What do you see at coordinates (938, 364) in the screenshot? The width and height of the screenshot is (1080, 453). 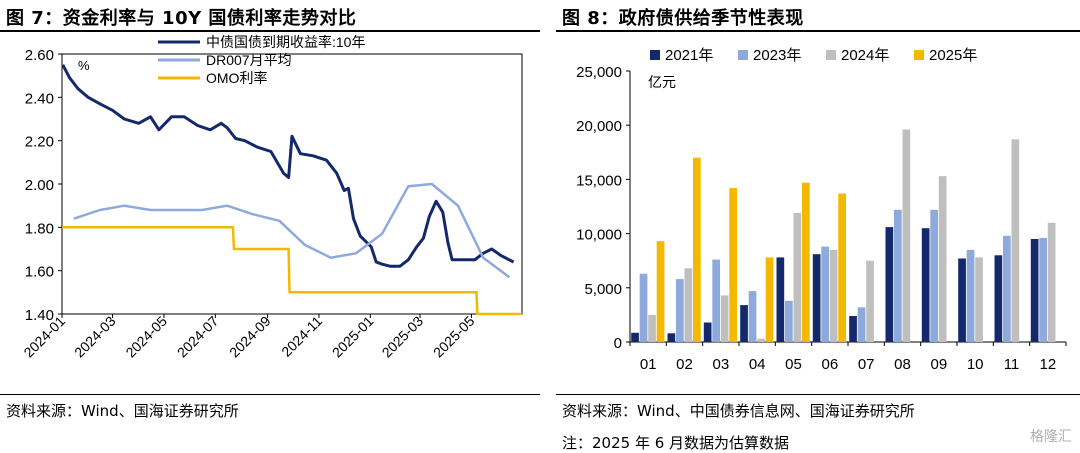 I see `x-tick-label: 09` at bounding box center [938, 364].